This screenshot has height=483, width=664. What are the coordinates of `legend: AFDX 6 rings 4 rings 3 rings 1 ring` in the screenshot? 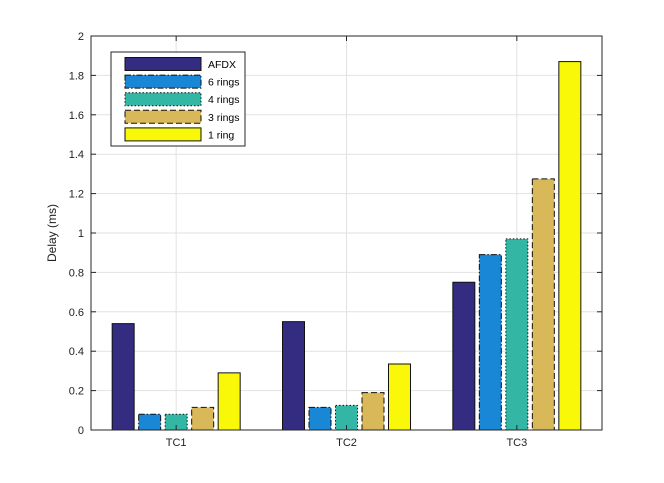 It's located at (178, 99).